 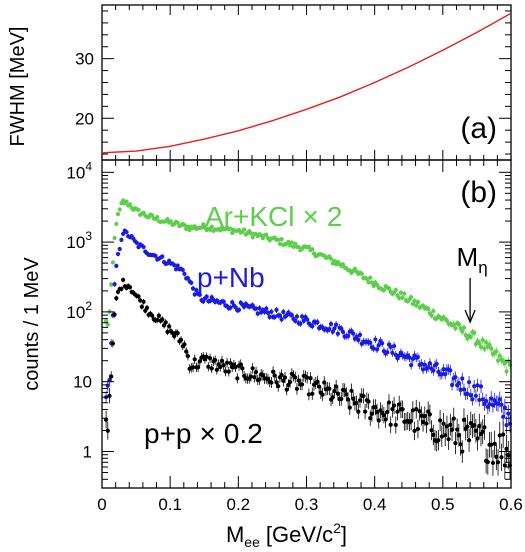 I want to click on eta-mass-arrow, so click(x=470, y=301).